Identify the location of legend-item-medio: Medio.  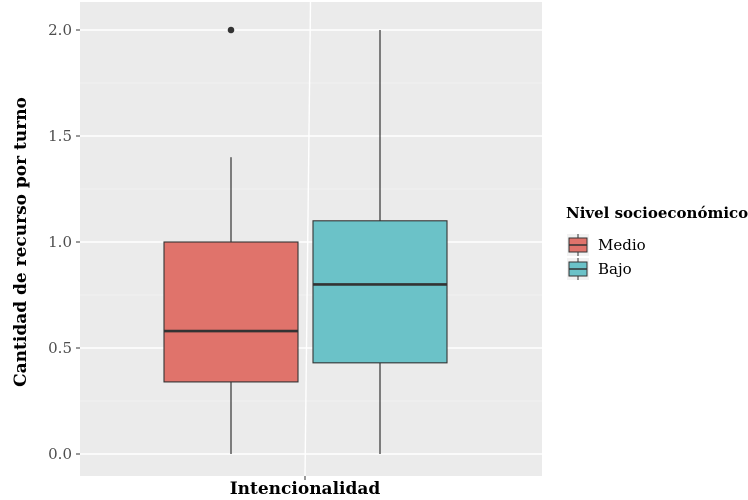
(606, 245).